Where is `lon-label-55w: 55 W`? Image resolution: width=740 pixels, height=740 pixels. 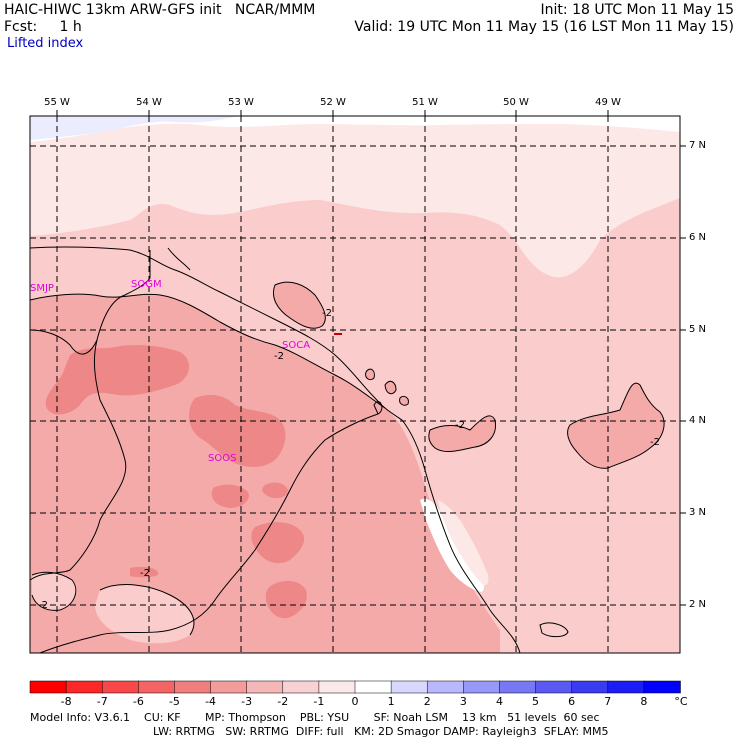 lon-label-55w: 55 W is located at coordinates (57, 102).